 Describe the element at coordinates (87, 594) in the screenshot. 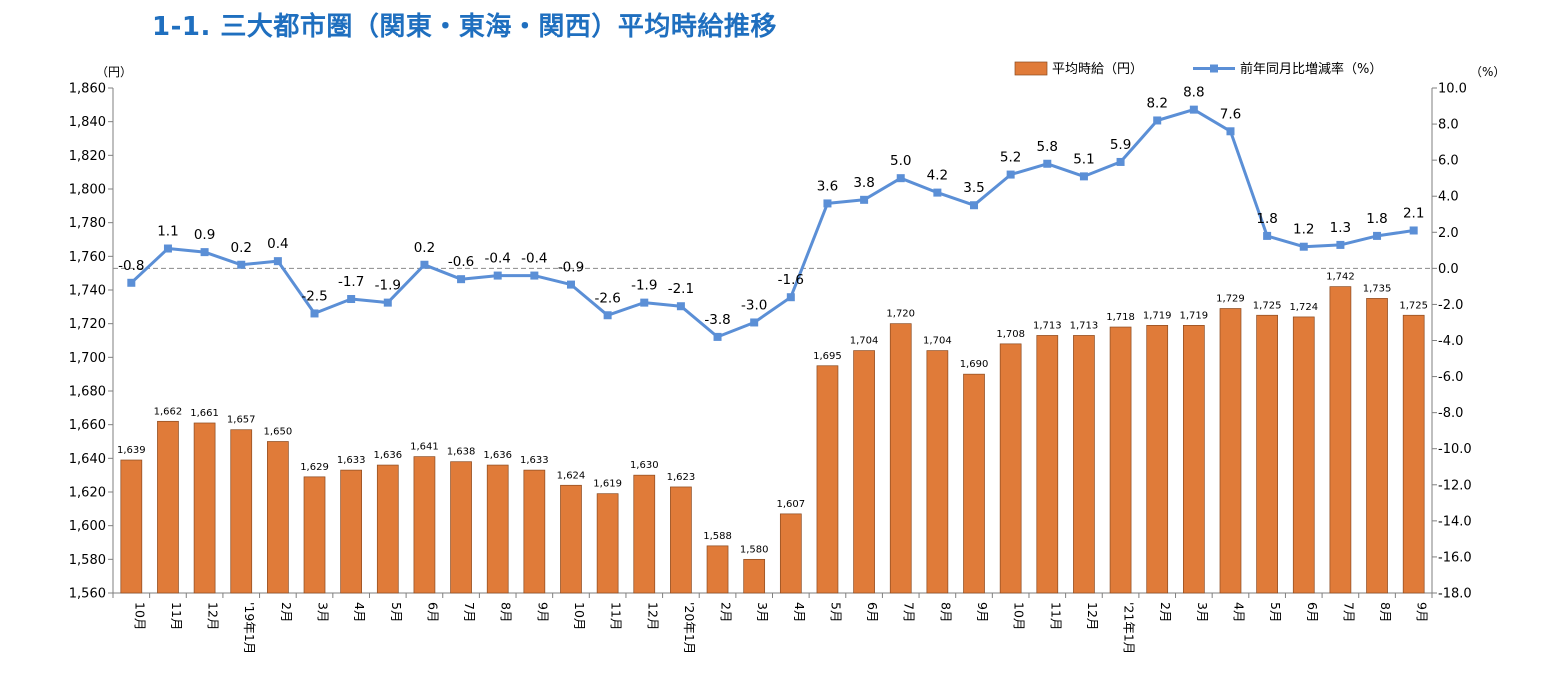

I see `left-axis-tick-label: 1,560` at that location.